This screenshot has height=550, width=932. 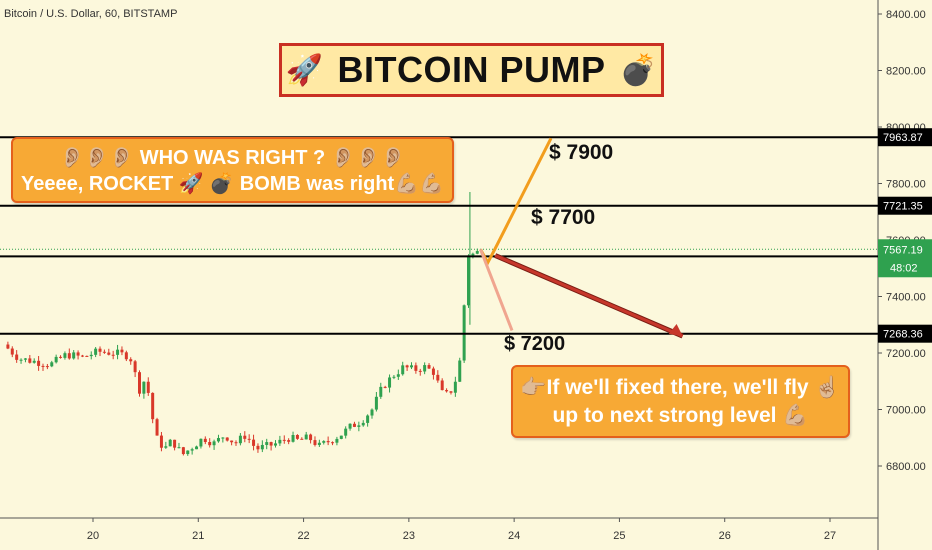 I want to click on projection-7200-path, so click(x=496, y=289).